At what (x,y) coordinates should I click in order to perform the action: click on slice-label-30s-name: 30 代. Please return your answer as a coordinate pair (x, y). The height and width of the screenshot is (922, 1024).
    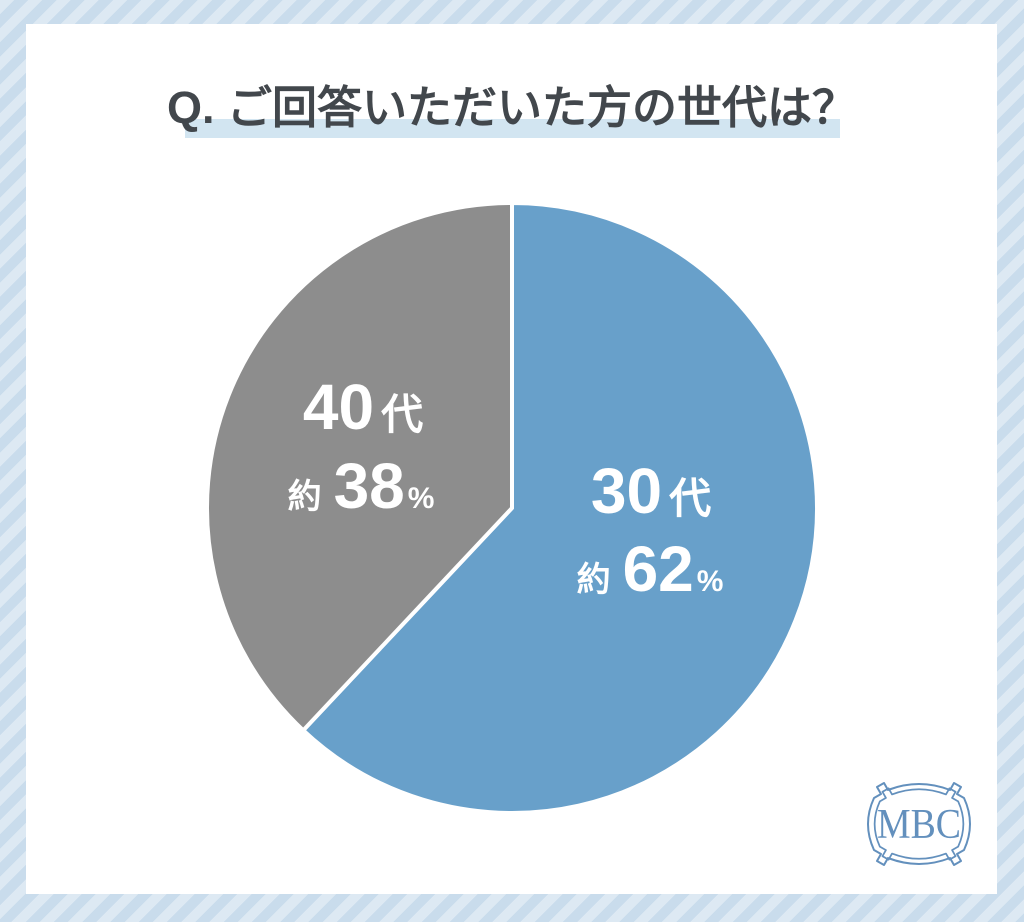
    Looking at the image, I should click on (651, 491).